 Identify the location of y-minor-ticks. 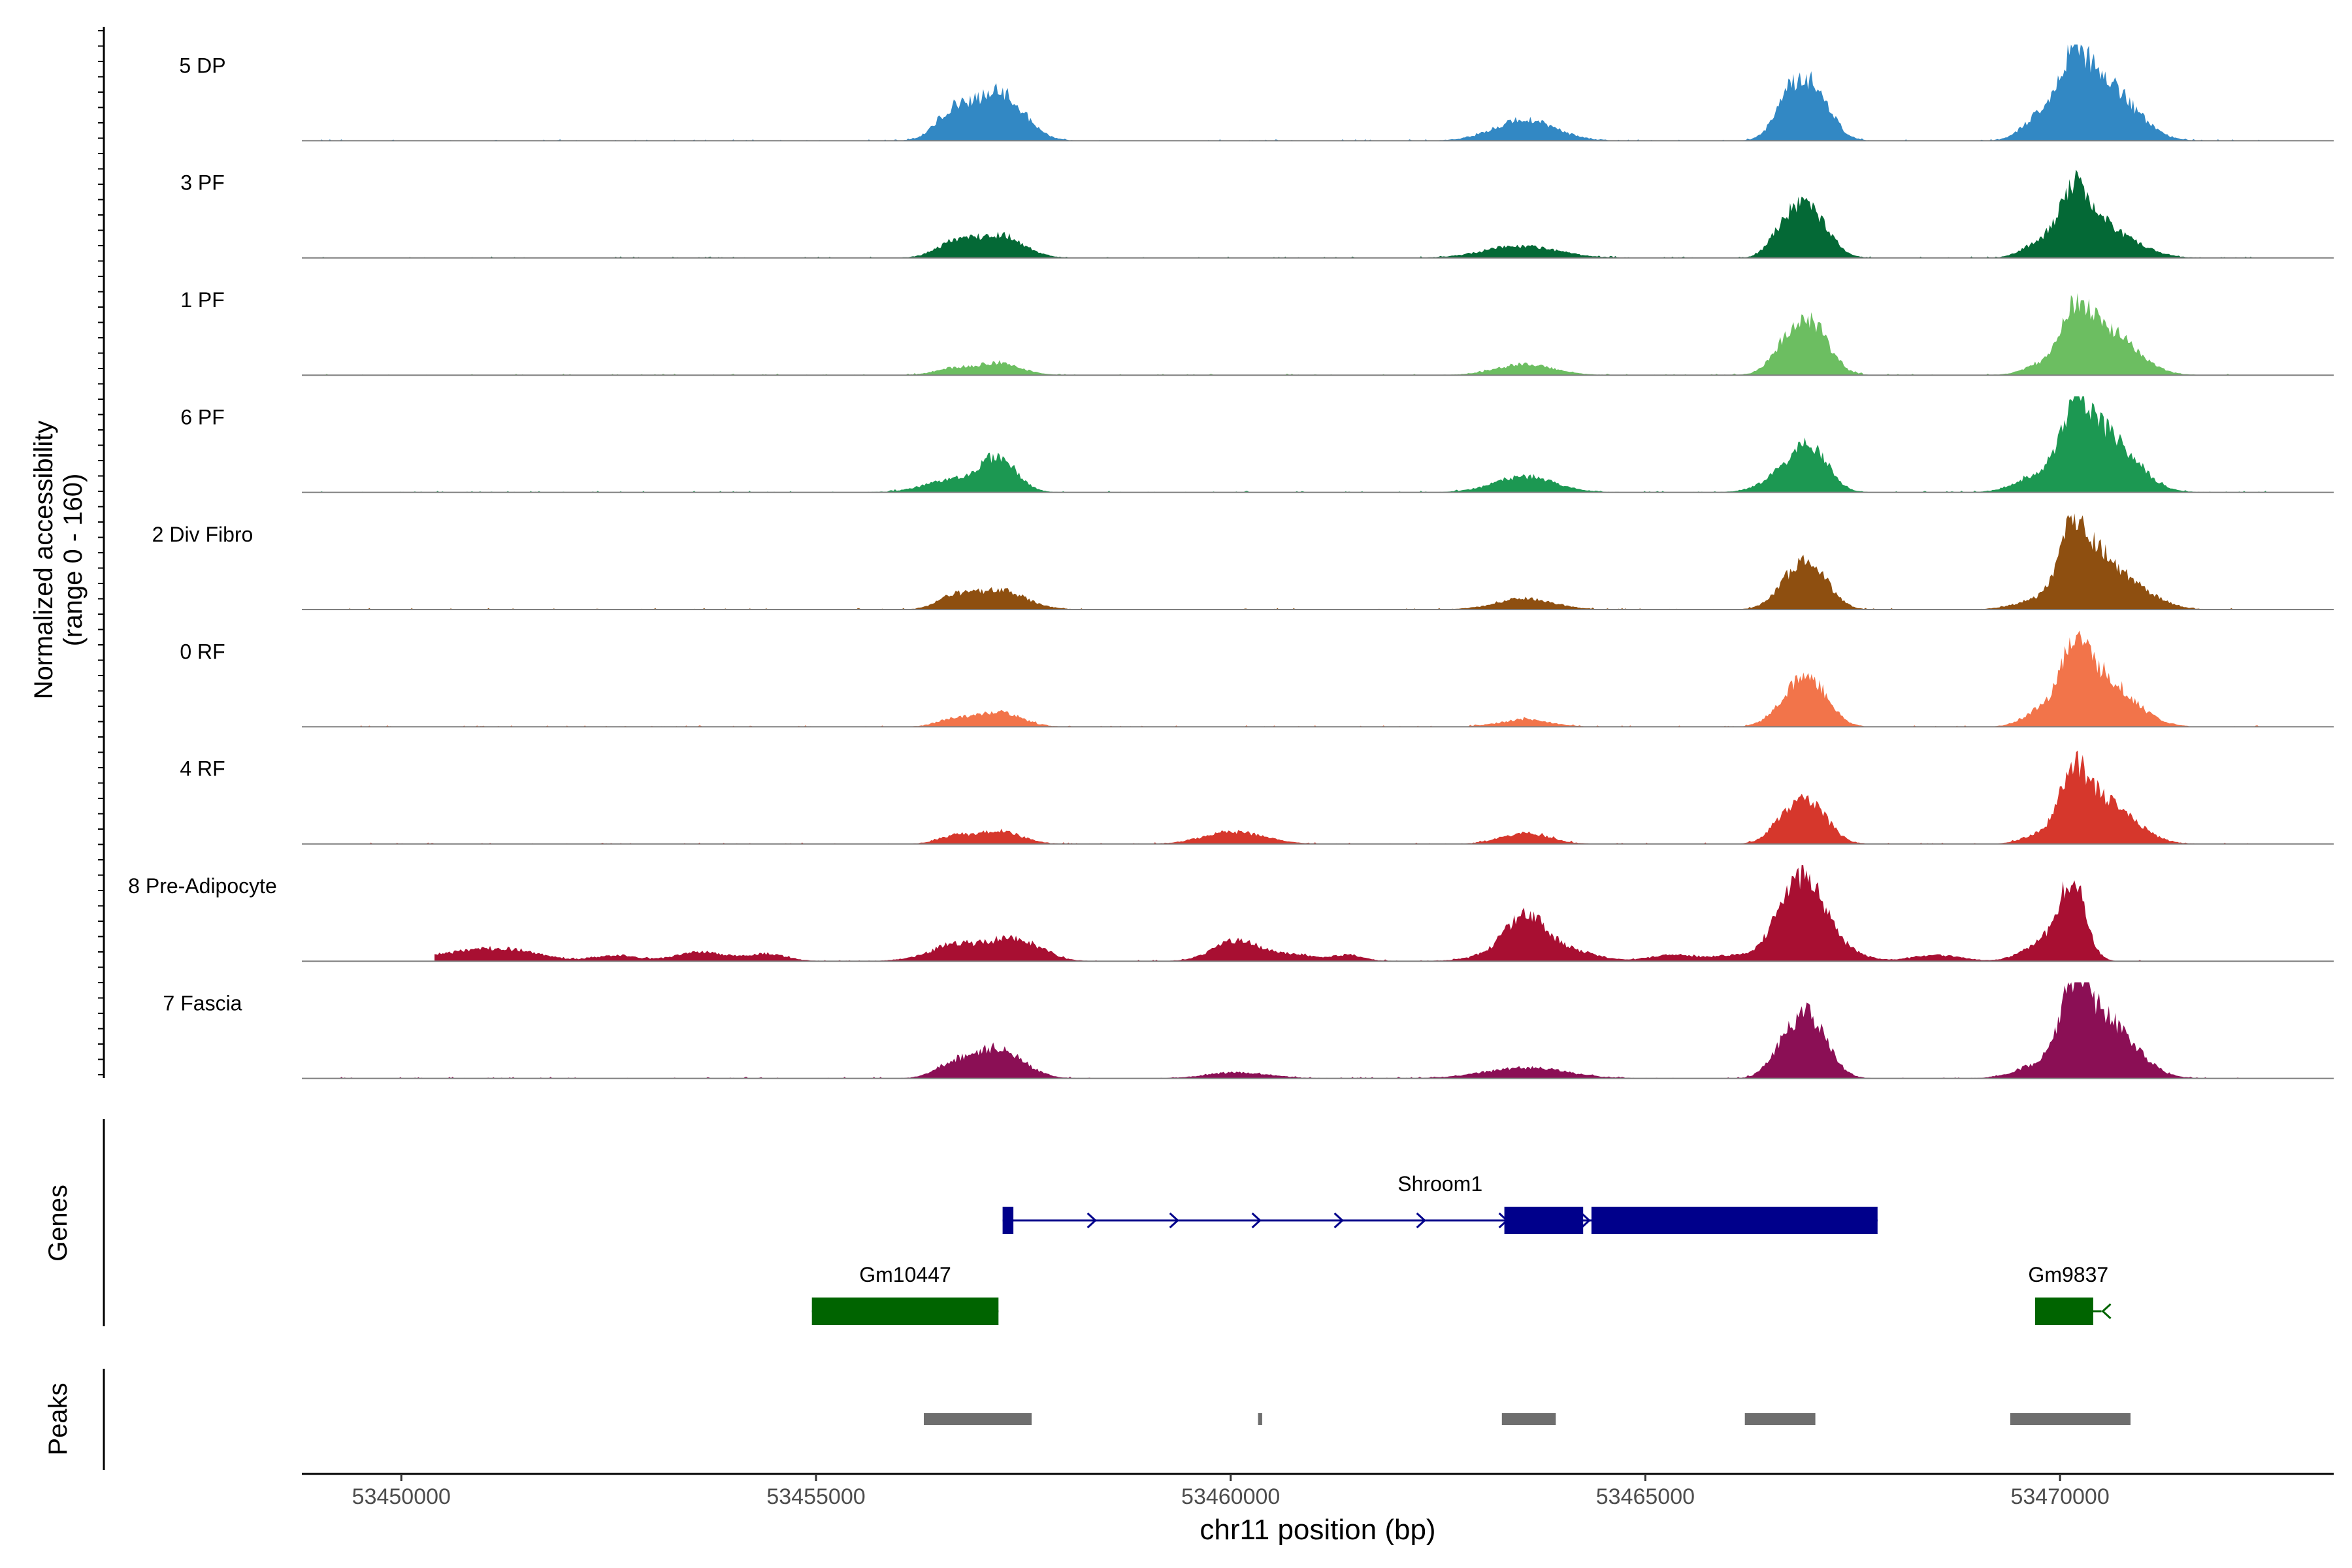
(101, 552).